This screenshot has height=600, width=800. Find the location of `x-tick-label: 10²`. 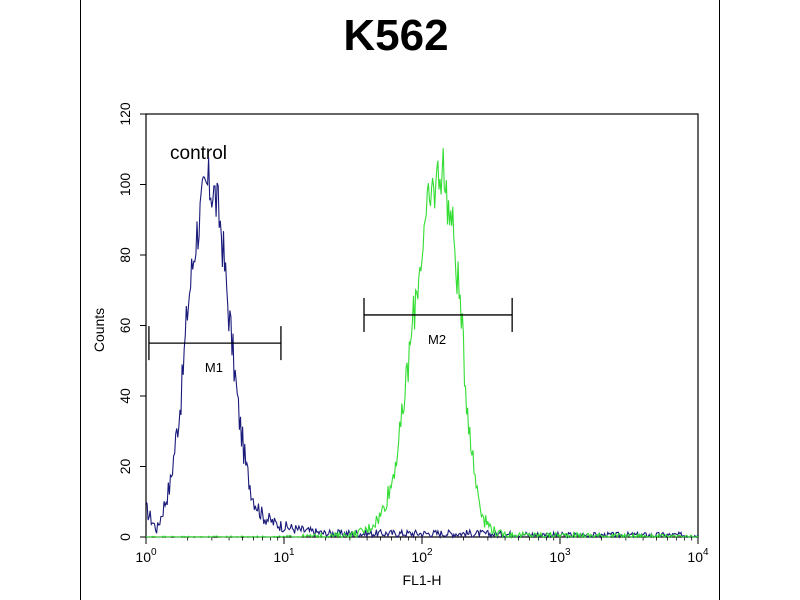

x-tick-label: 10² is located at coordinates (422, 556).